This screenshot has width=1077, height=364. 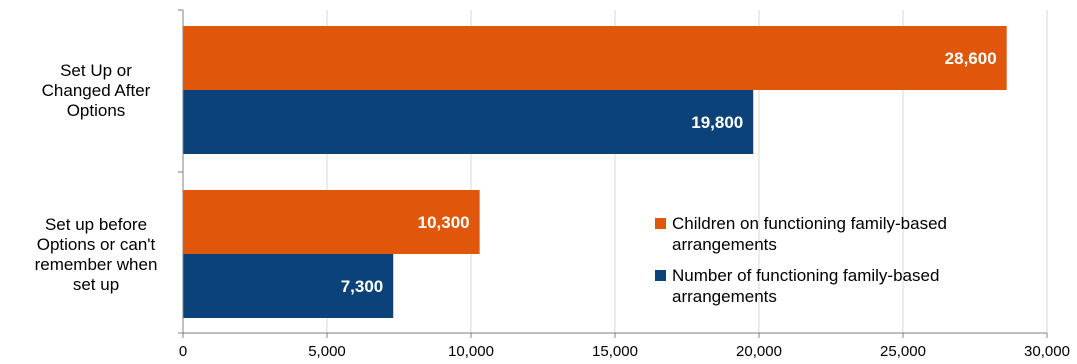 I want to click on x-tick-label: 30,000, so click(x=1047, y=351).